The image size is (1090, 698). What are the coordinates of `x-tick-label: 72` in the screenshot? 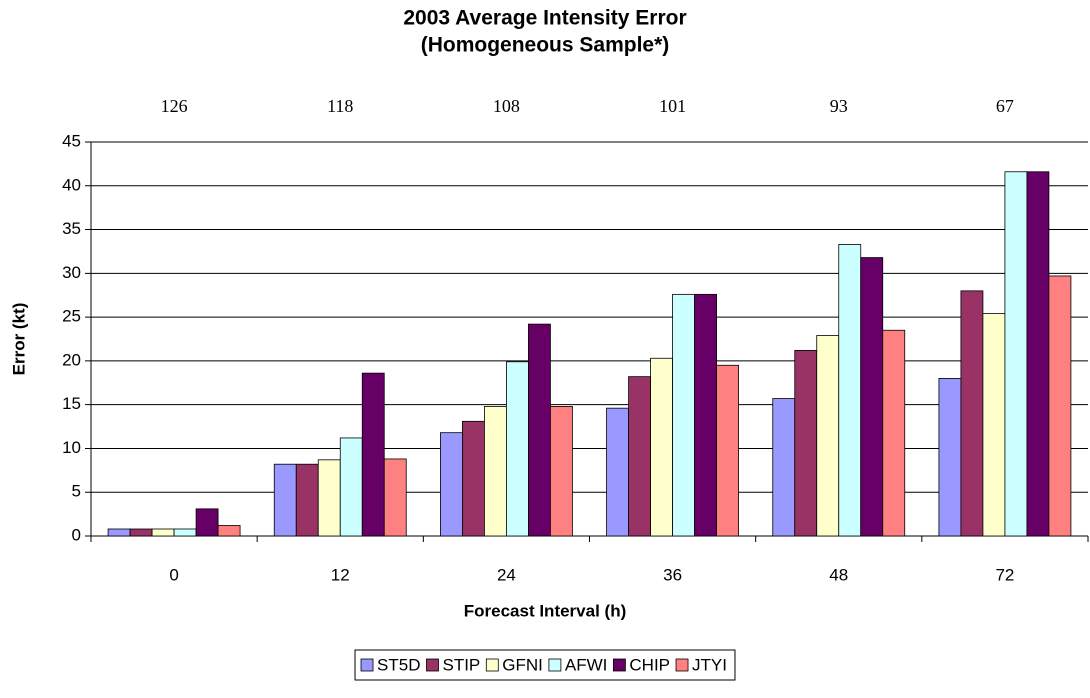 It's located at (1004, 574).